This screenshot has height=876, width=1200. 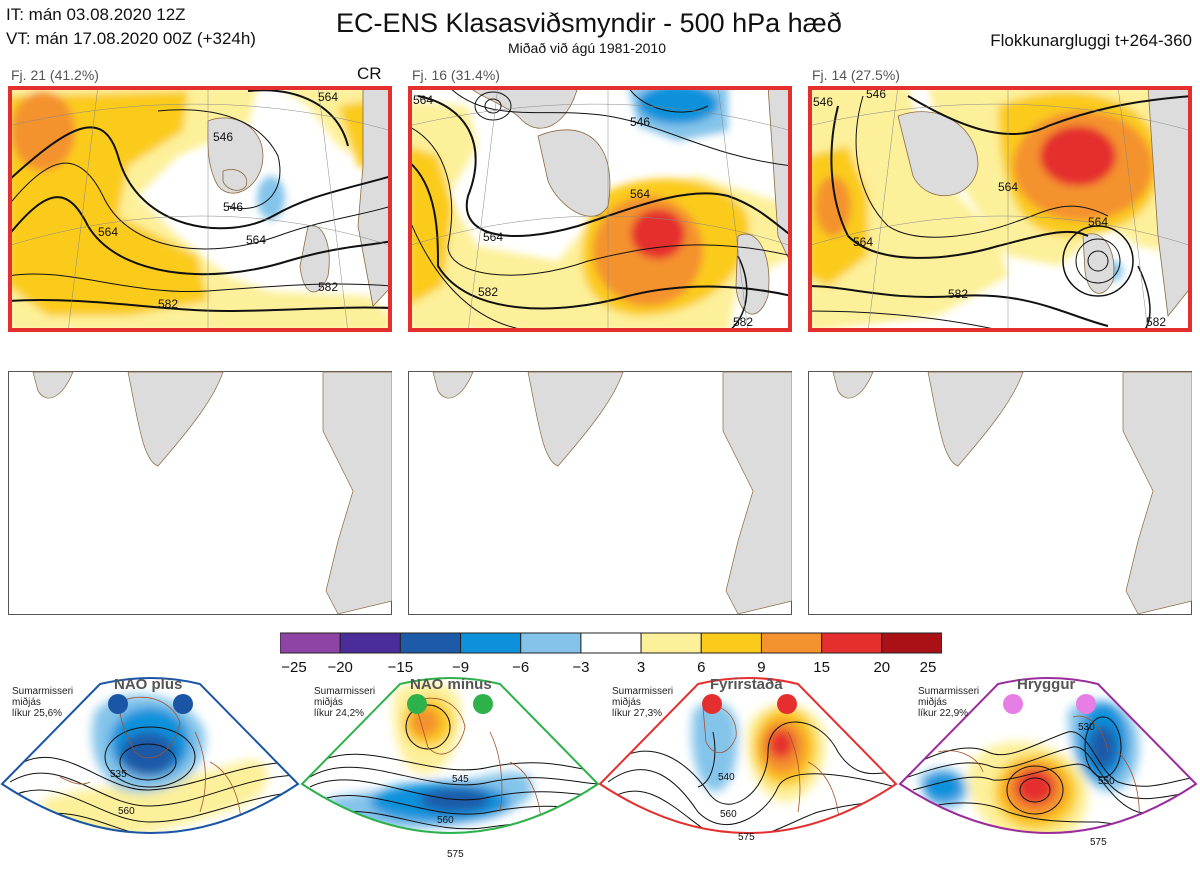 I want to click on colorbar-tick-label: −6, so click(x=520, y=667).